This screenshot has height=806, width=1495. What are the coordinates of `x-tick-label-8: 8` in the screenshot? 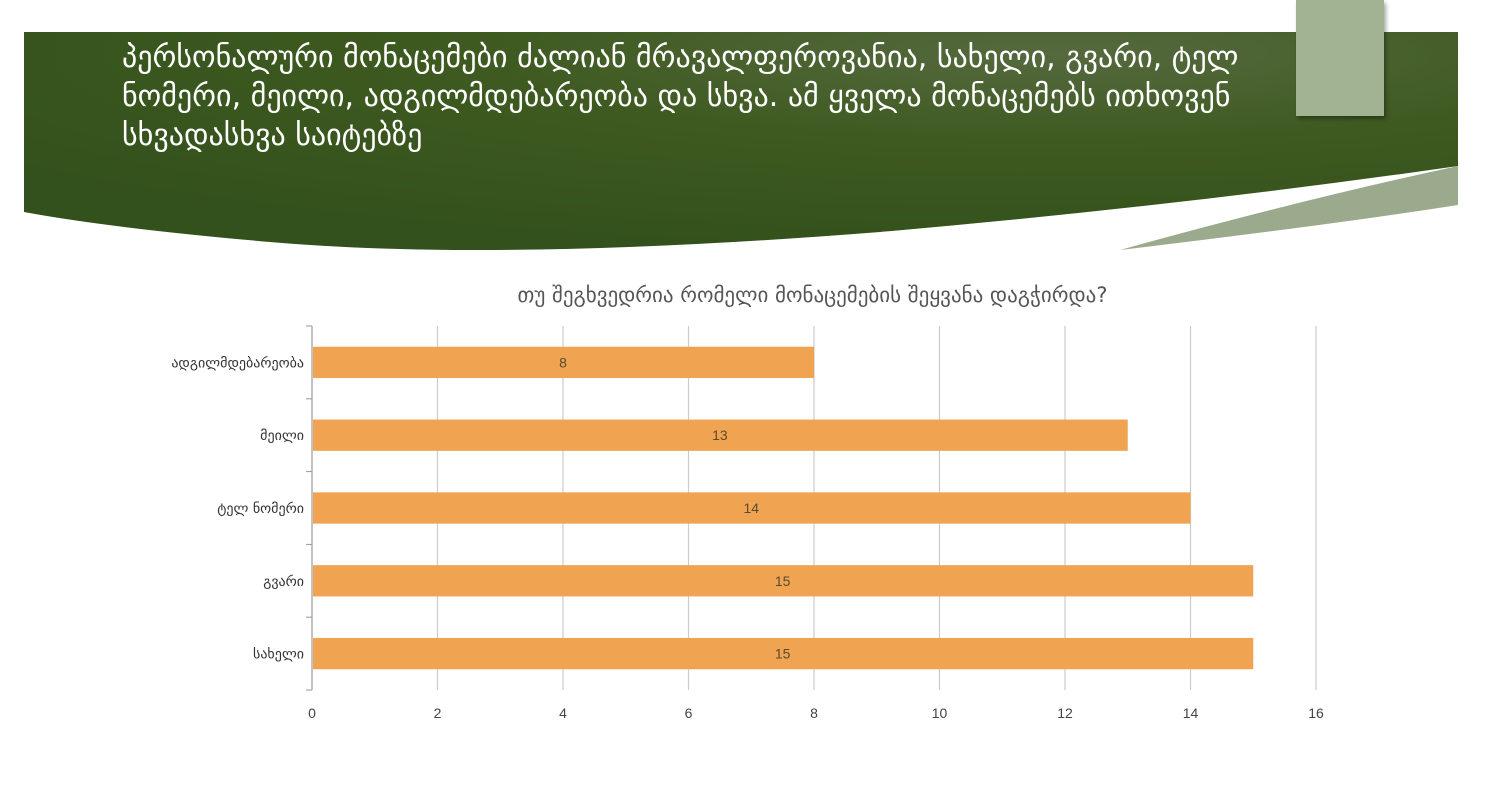 It's located at (814, 713).